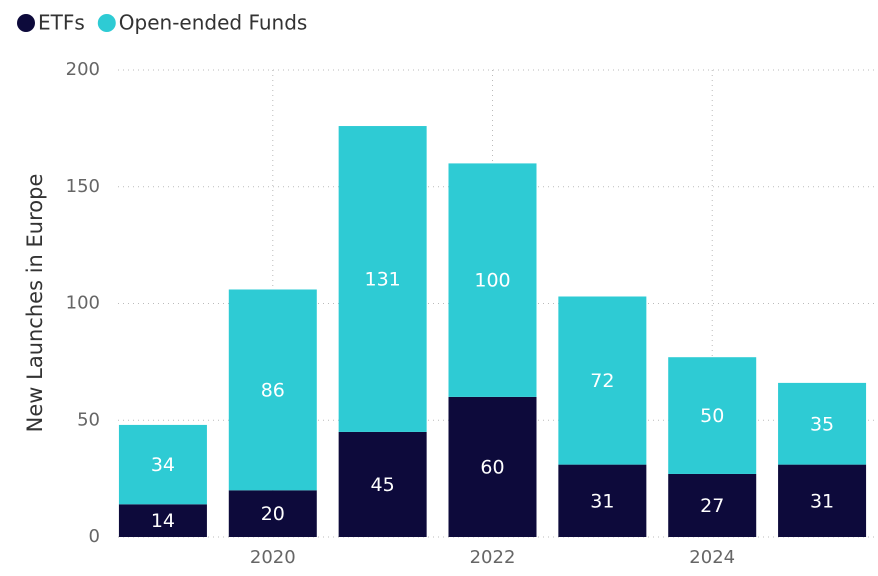 The height and width of the screenshot is (576, 878). I want to click on data-label: 100, so click(492, 281).